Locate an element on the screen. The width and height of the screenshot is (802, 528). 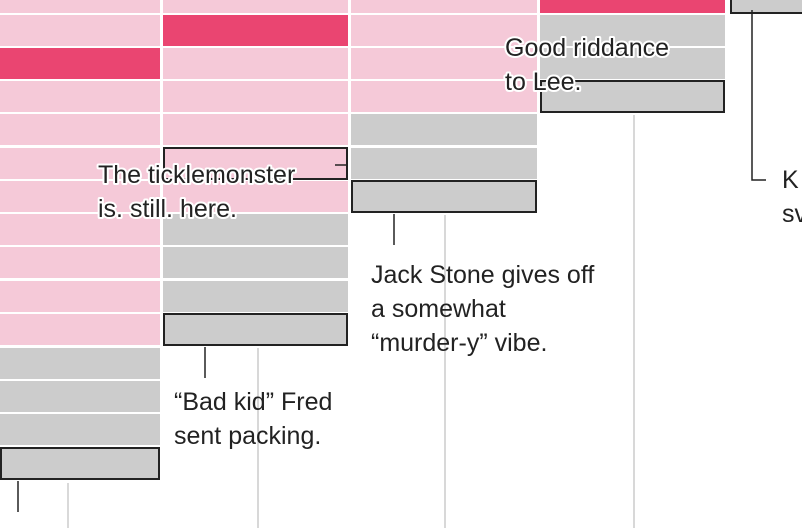
annotation-text: K is located at coordinates (790, 180).